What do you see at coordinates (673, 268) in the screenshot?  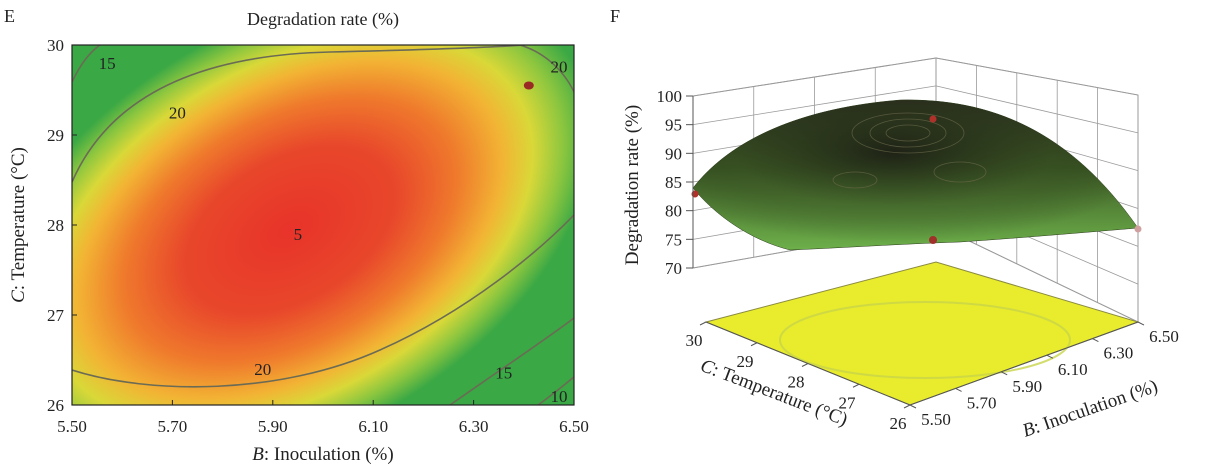 I see `z-tick-label: 70` at bounding box center [673, 268].